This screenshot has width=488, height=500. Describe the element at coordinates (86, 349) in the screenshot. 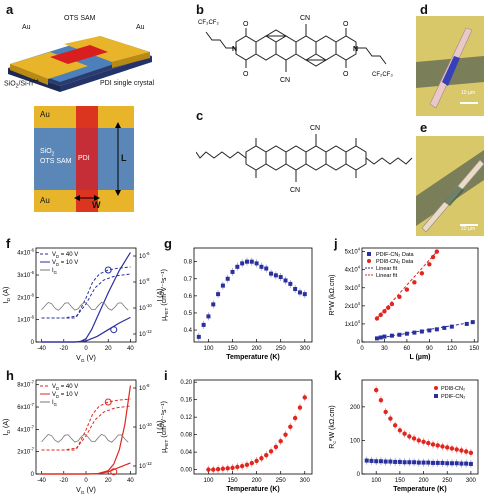

I see `x-tick-label: 0` at that location.